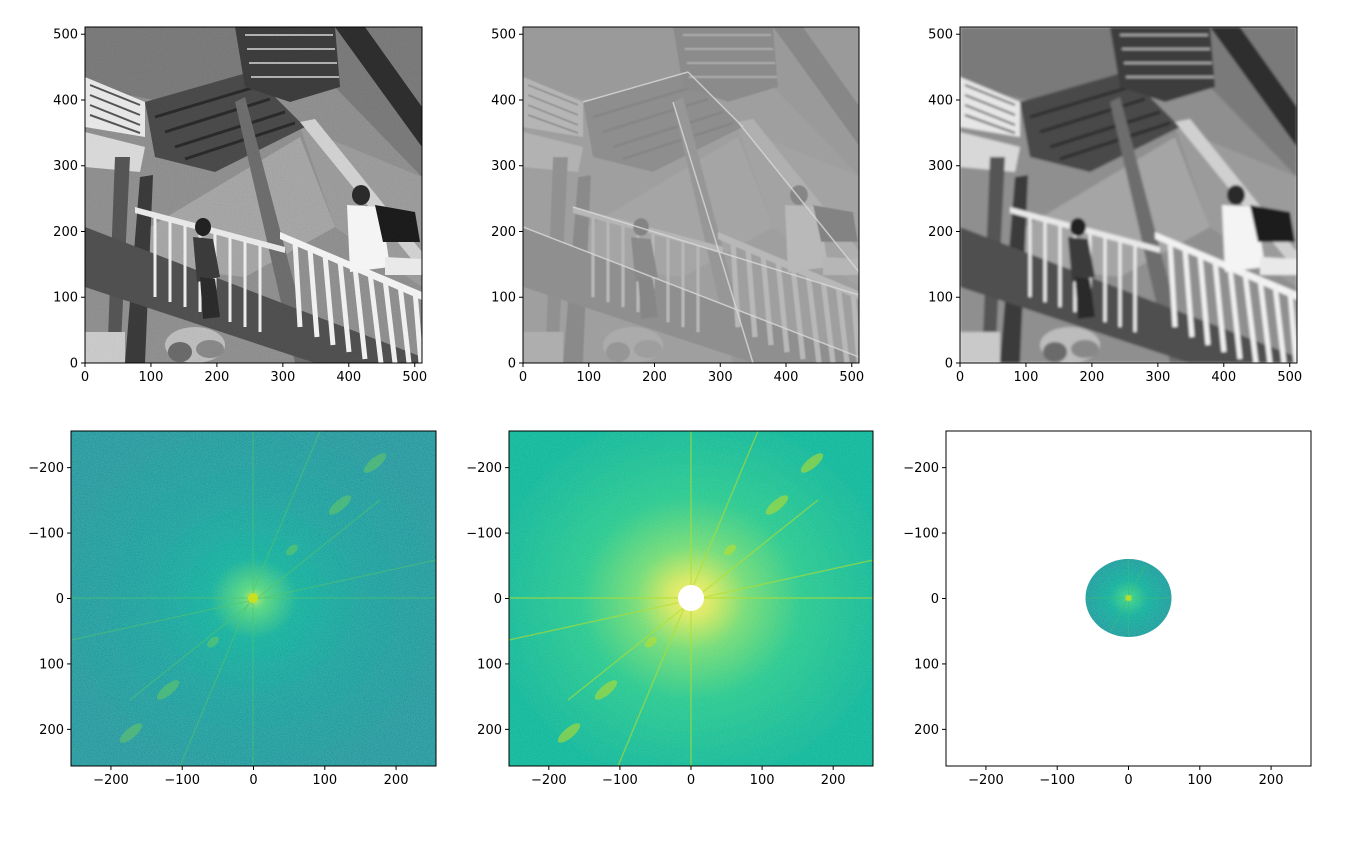  Describe the element at coordinates (691, 195) in the screenshot. I see `image-panel-highpass` at that location.